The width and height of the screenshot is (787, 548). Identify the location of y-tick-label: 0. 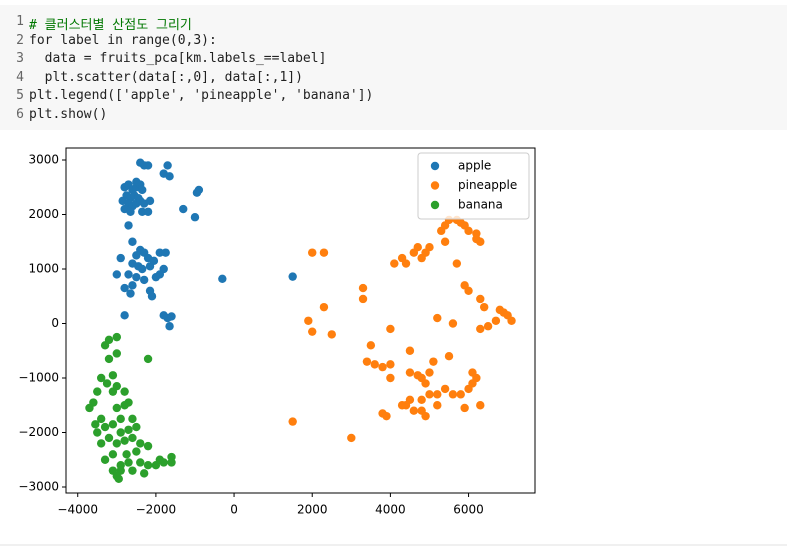
(55, 323).